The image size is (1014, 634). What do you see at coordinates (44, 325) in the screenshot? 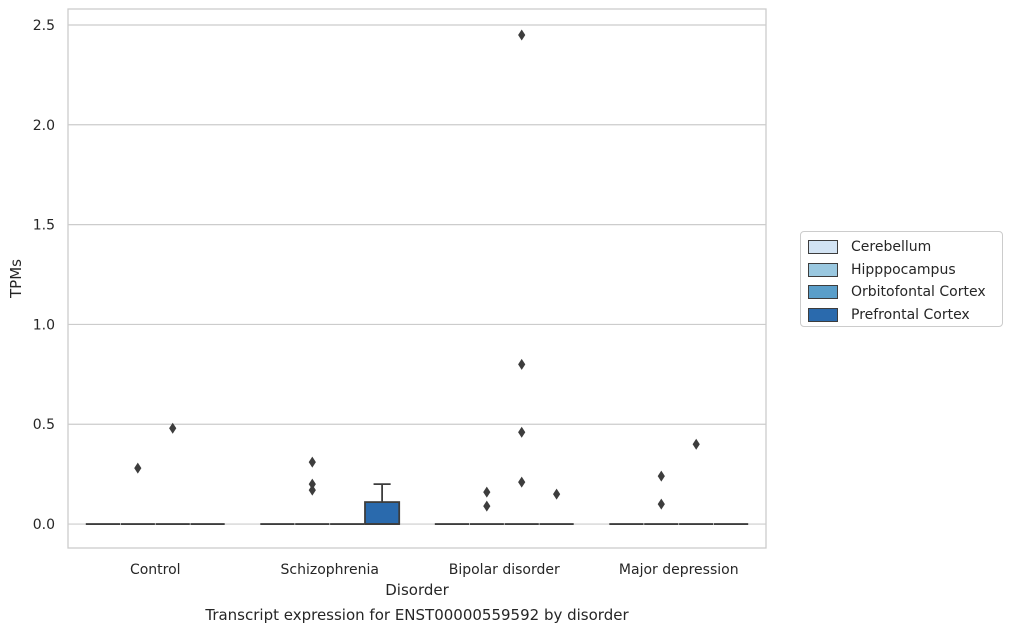
I see `y-tick-label: 1.0` at bounding box center [44, 325].